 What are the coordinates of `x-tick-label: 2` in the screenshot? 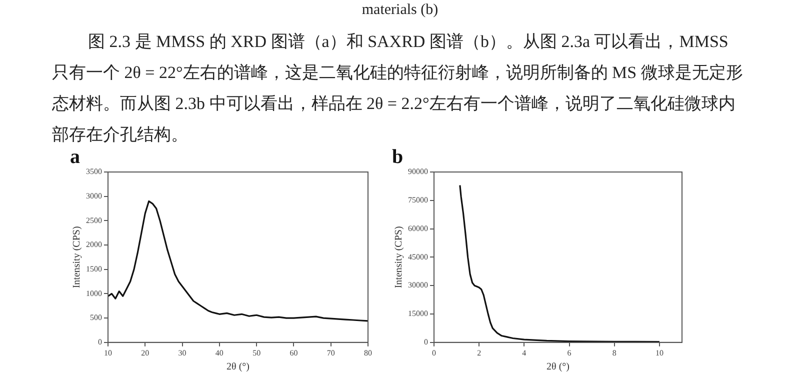 It's located at (479, 353).